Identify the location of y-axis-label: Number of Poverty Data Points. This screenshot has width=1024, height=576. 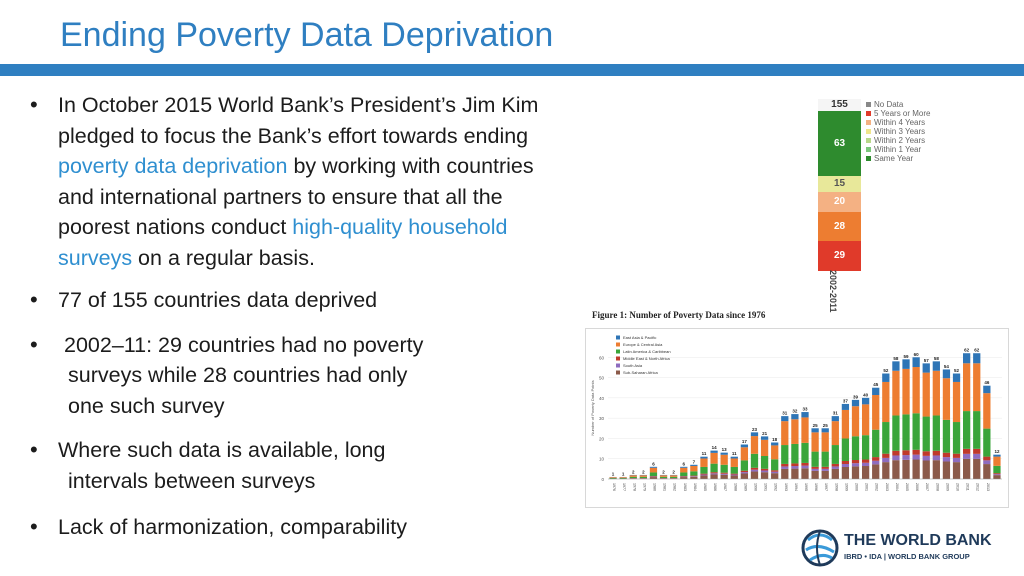
(592, 407).